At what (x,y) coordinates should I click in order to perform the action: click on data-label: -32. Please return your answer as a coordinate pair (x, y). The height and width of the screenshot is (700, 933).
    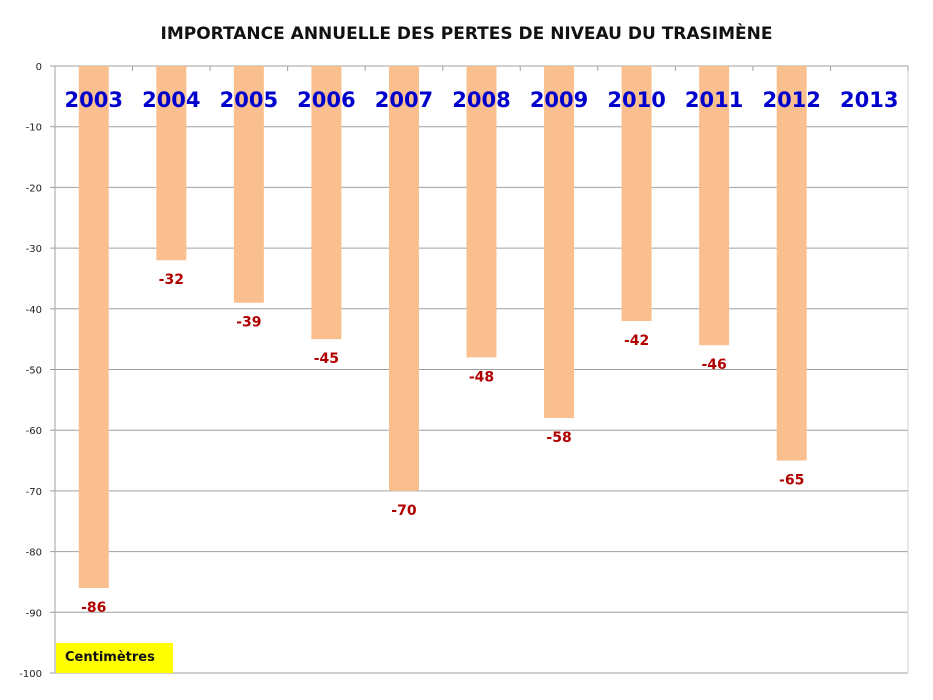
    Looking at the image, I should click on (171, 280).